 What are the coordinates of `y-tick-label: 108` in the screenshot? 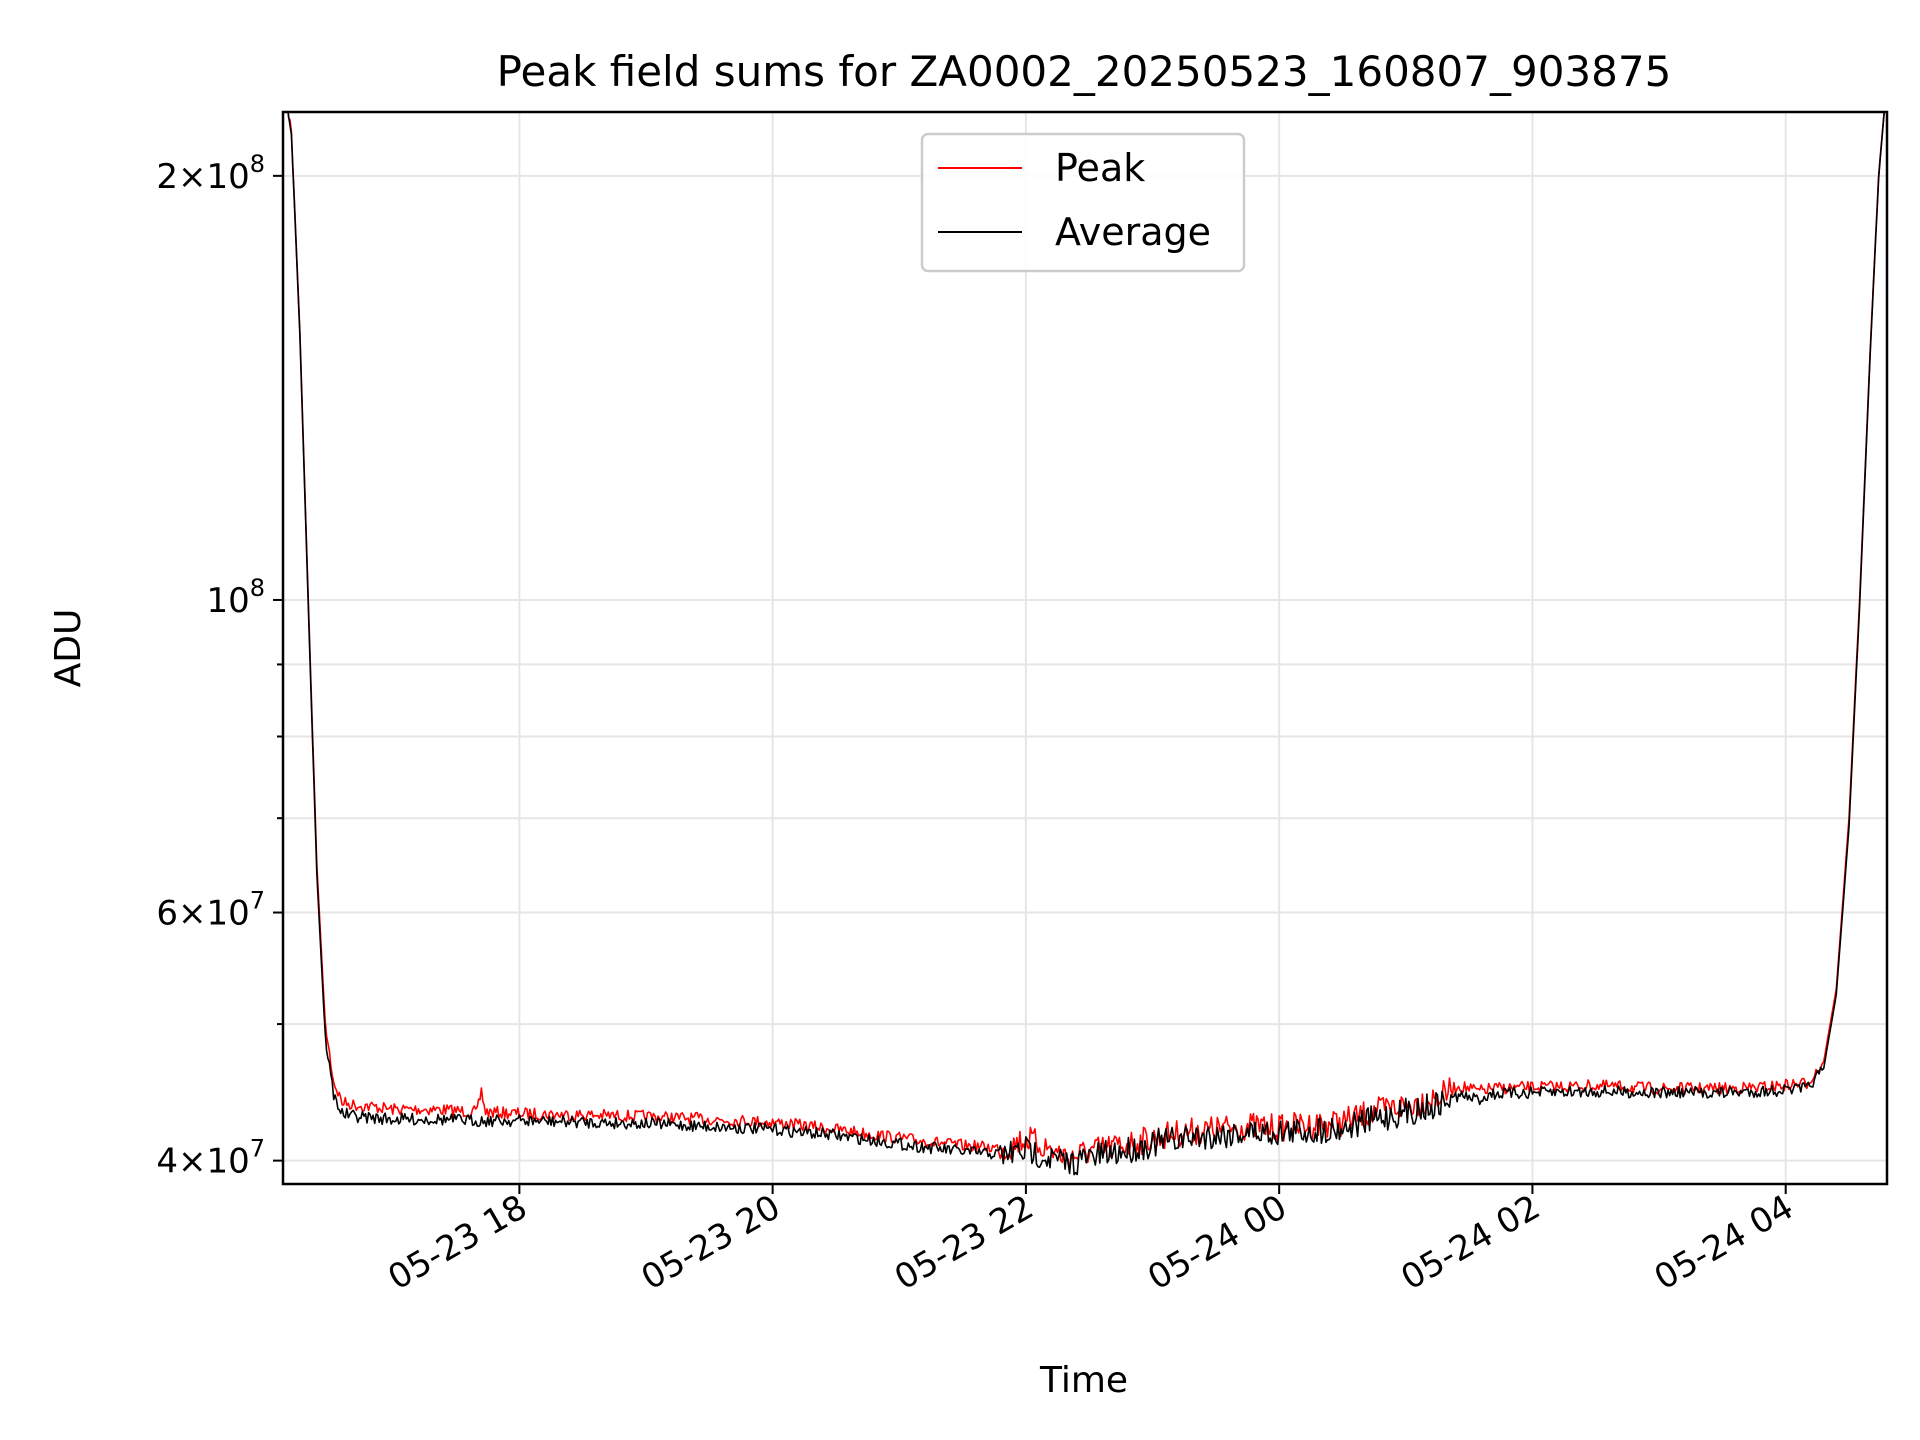 It's located at (235, 597).